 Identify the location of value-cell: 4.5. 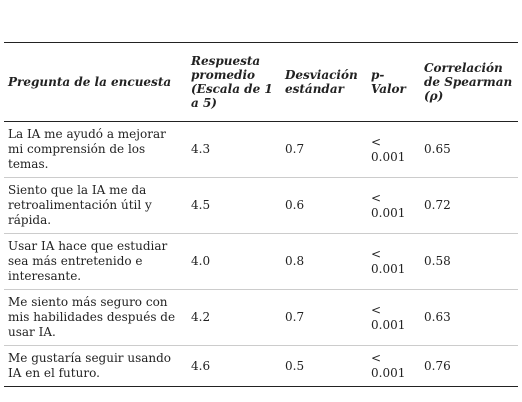
(234, 205).